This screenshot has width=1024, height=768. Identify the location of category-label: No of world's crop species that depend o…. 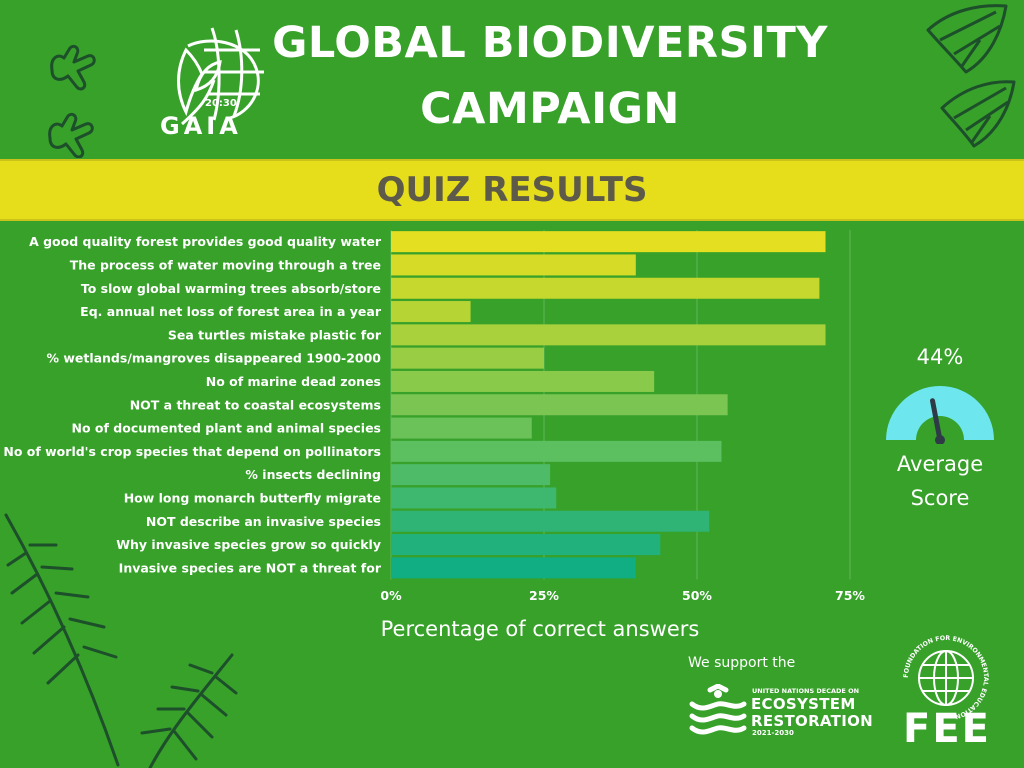
(192, 451).